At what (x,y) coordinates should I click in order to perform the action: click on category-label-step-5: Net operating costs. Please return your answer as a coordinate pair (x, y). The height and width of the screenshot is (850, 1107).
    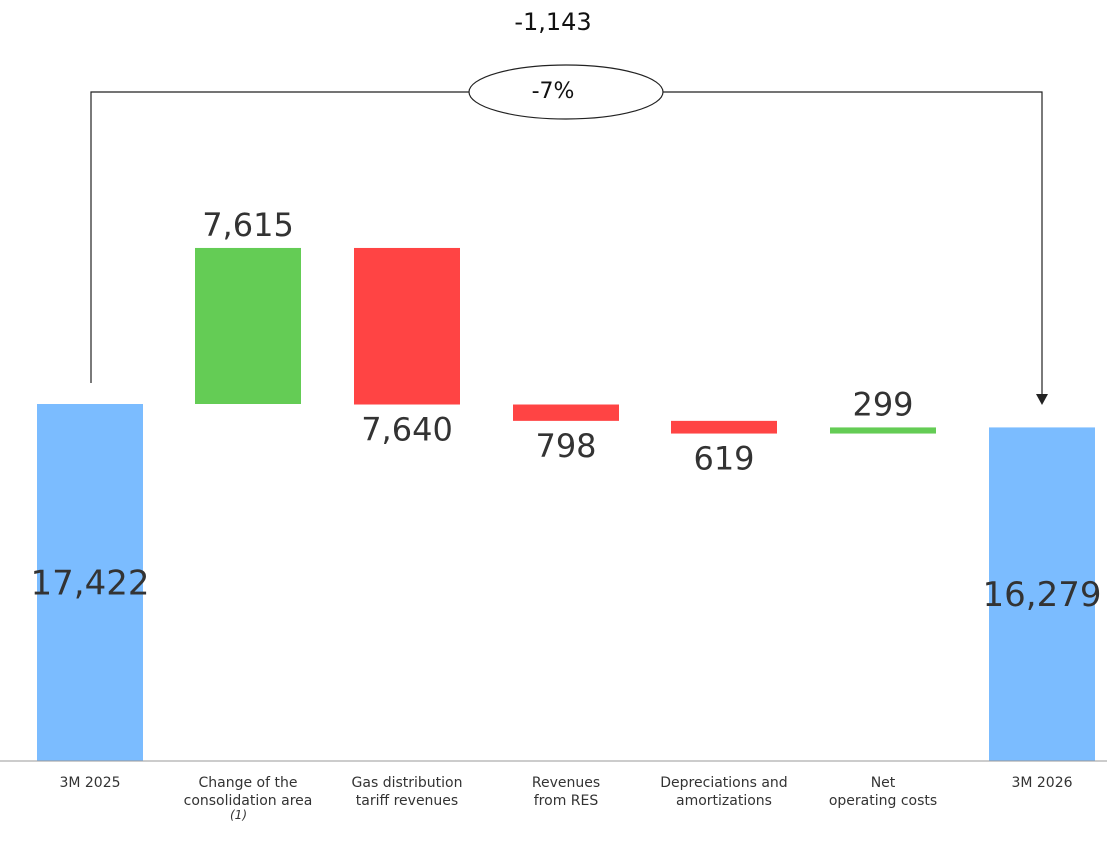
    Looking at the image, I should click on (883, 792).